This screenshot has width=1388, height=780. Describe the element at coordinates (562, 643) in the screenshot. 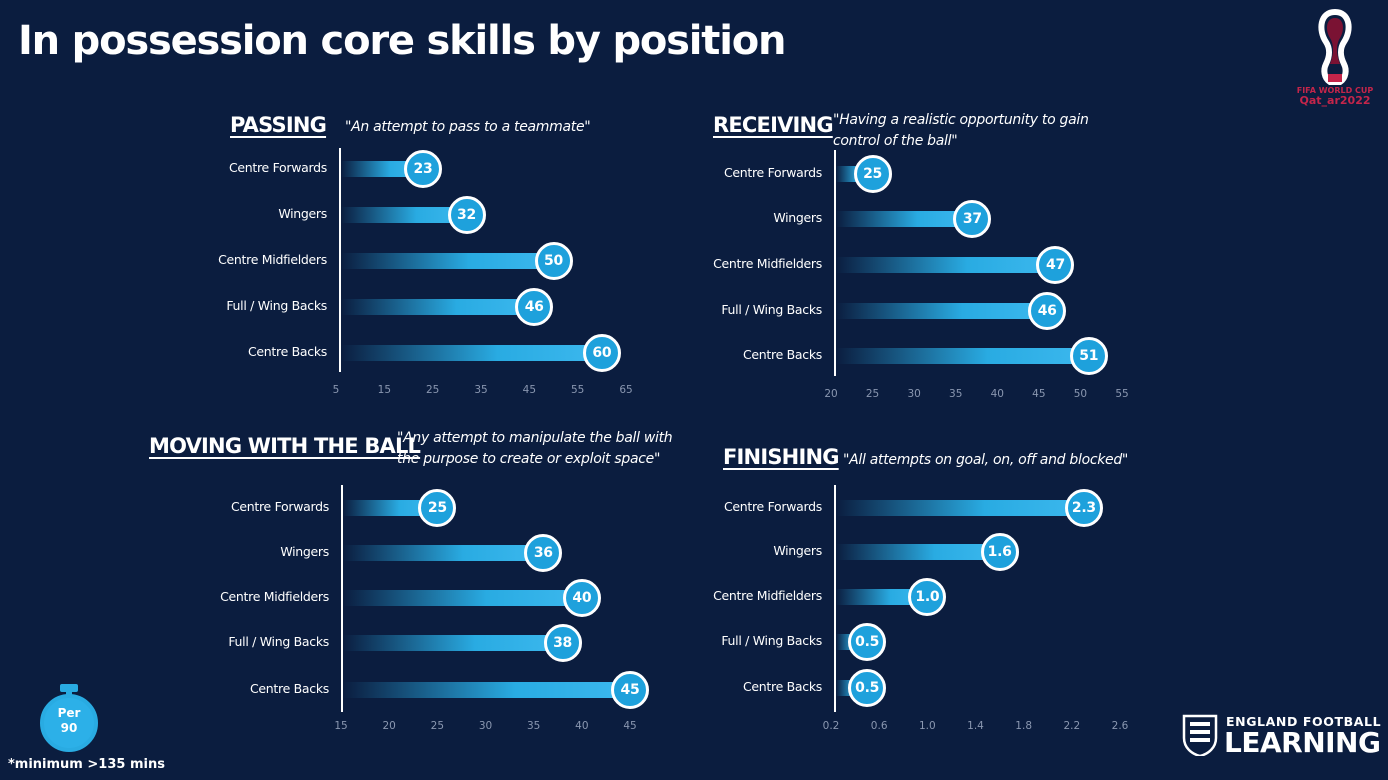

I see `chart-3-value-label: 38` at that location.